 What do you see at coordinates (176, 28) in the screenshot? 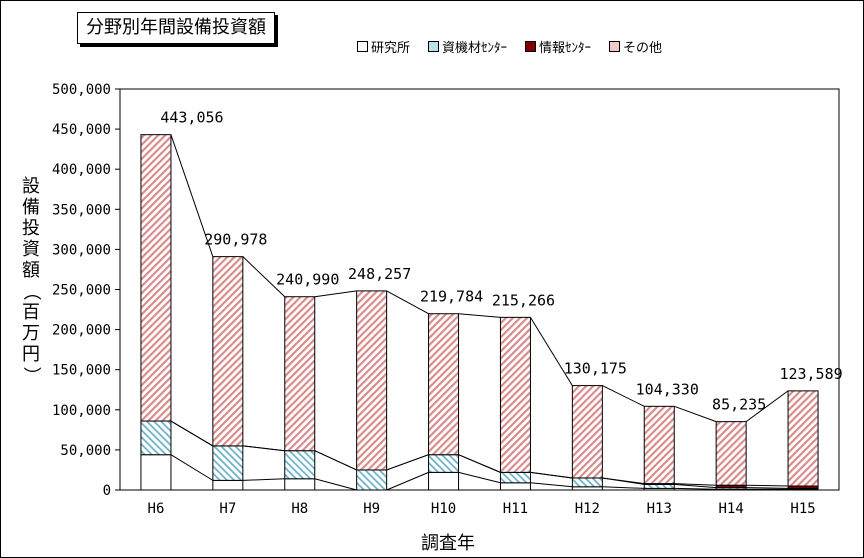
I see `chart-title: 分野別年間設備投資額` at bounding box center [176, 28].